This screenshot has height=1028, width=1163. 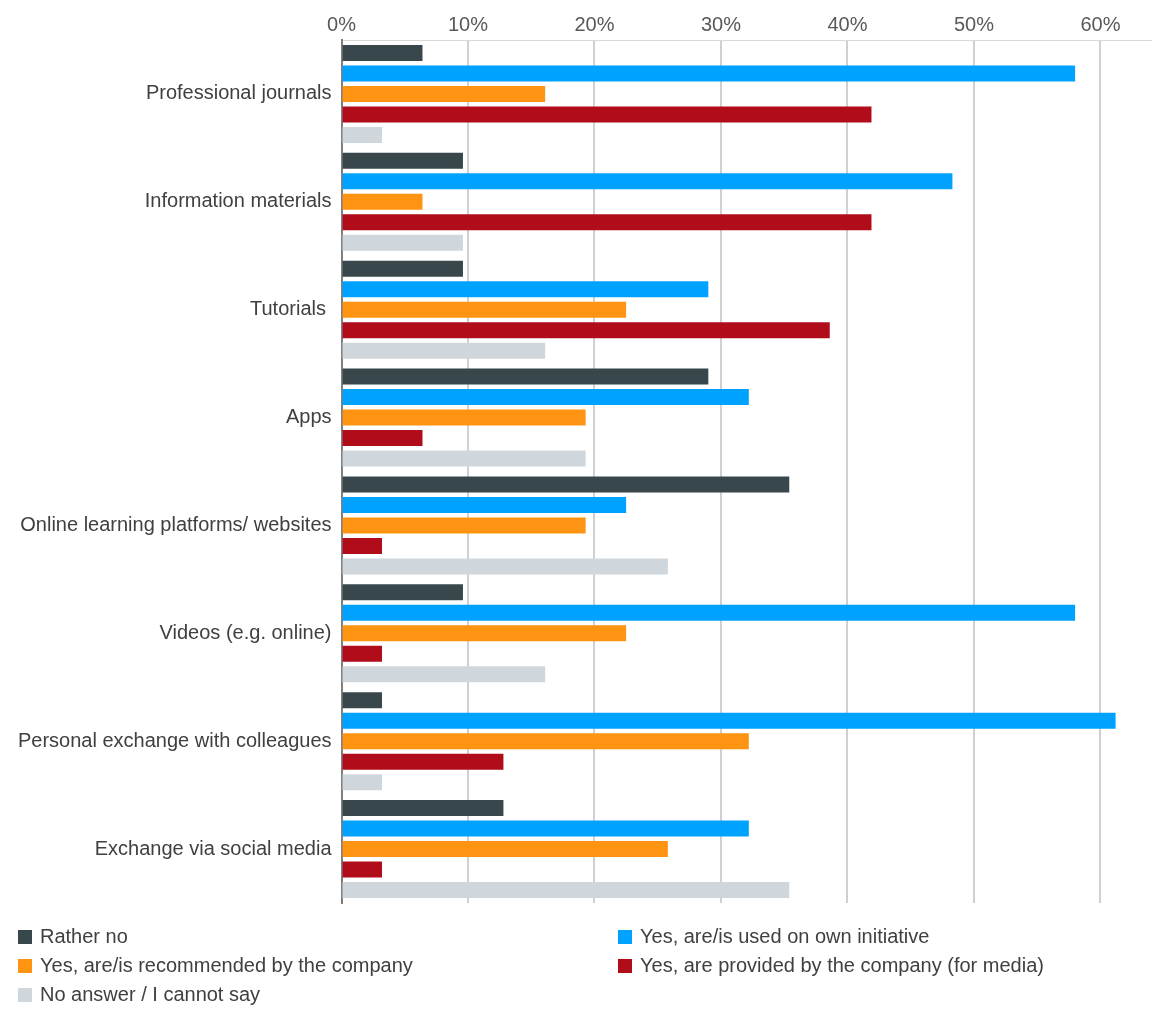 I want to click on x-tick-label: 60%, so click(x=1100, y=23).